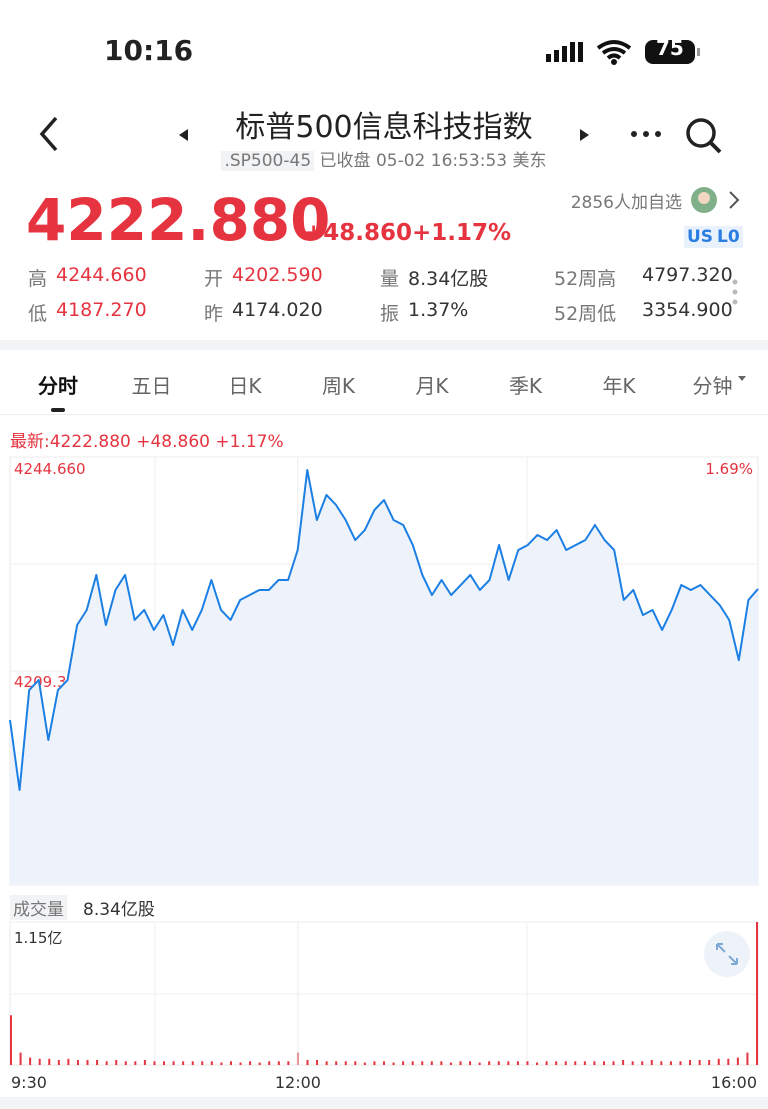 The height and width of the screenshot is (1109, 768). I want to click on stat-label: 低, so click(38, 314).